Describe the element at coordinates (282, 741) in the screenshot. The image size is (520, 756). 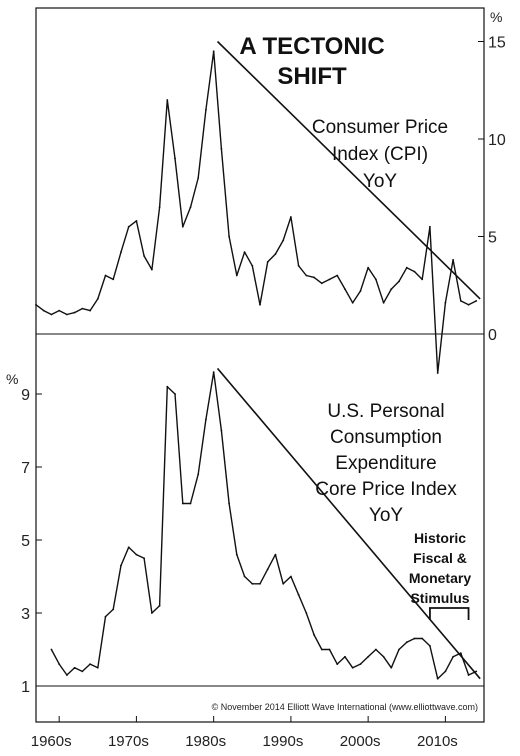
I see `x-tick-label: 1990s` at that location.